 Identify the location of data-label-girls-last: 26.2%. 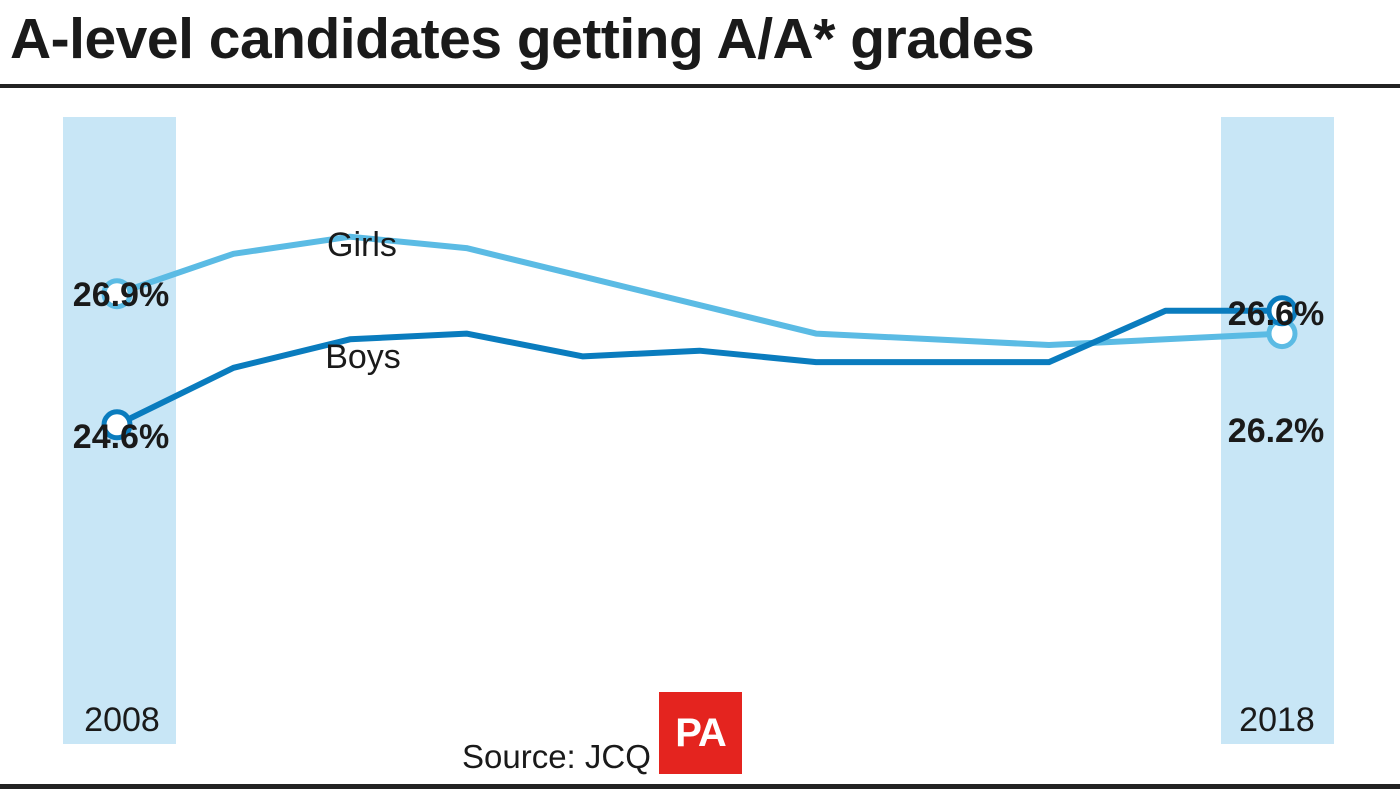
(1276, 431).